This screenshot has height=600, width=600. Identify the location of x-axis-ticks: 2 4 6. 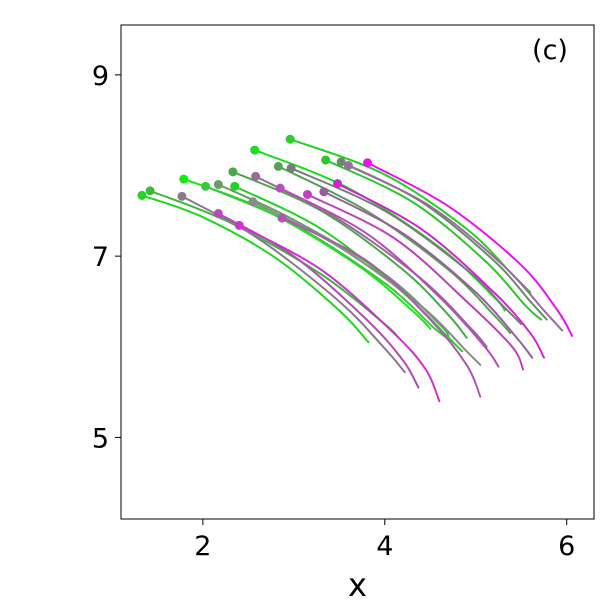
(384, 540).